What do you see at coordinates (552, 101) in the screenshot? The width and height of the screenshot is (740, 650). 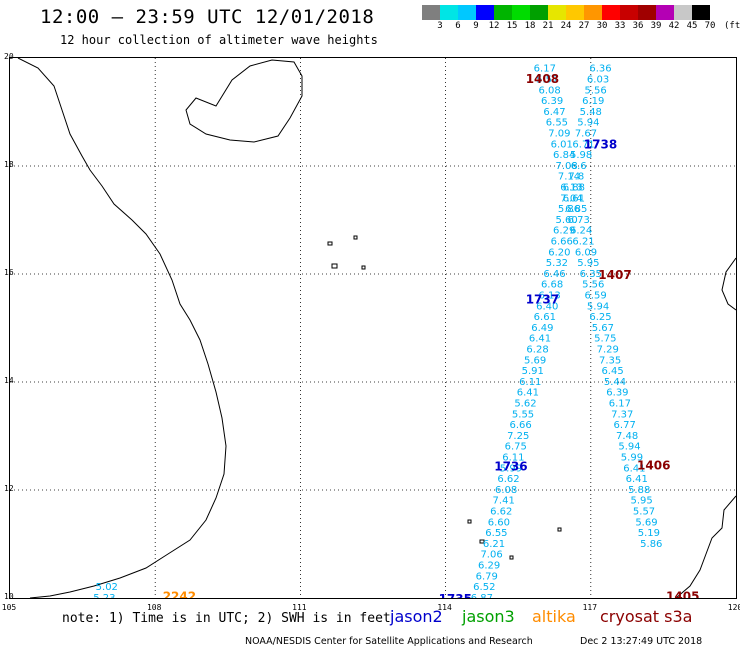 I see `cryosat-swh-value: 6.39` at bounding box center [552, 101].